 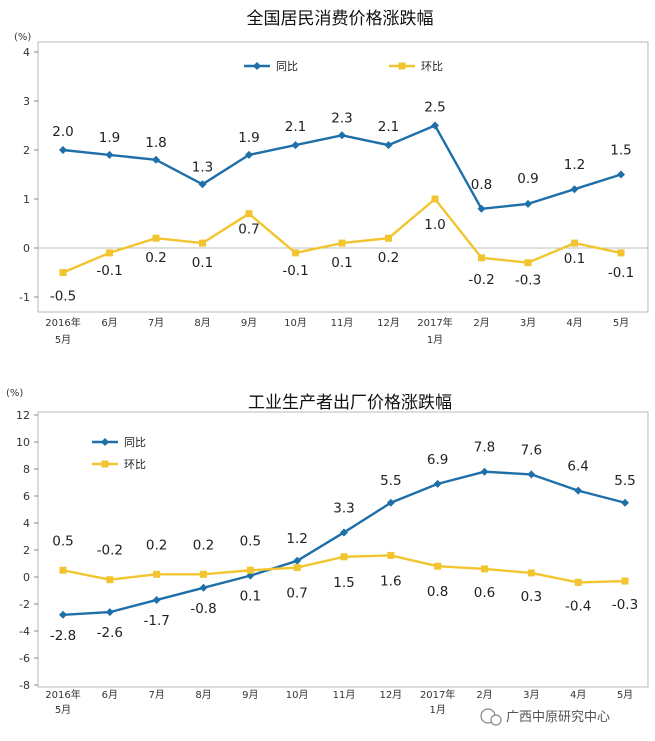 What do you see at coordinates (350, 403) in the screenshot?
I see `ppi-chart-title: 工业生产者出厂价格涨跌幅` at bounding box center [350, 403].